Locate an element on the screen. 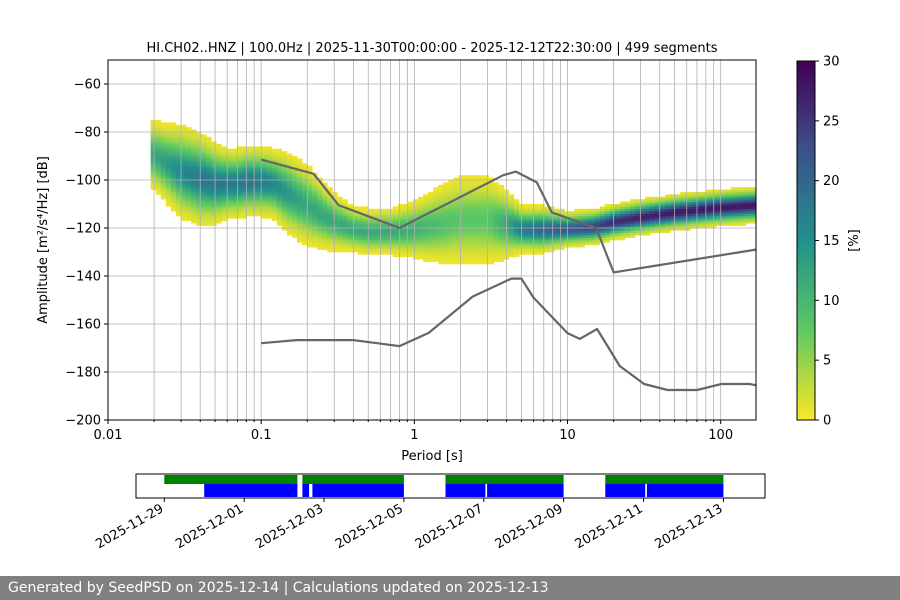 The width and height of the screenshot is (900, 600). noise-model-nhnm is located at coordinates (508, 216).